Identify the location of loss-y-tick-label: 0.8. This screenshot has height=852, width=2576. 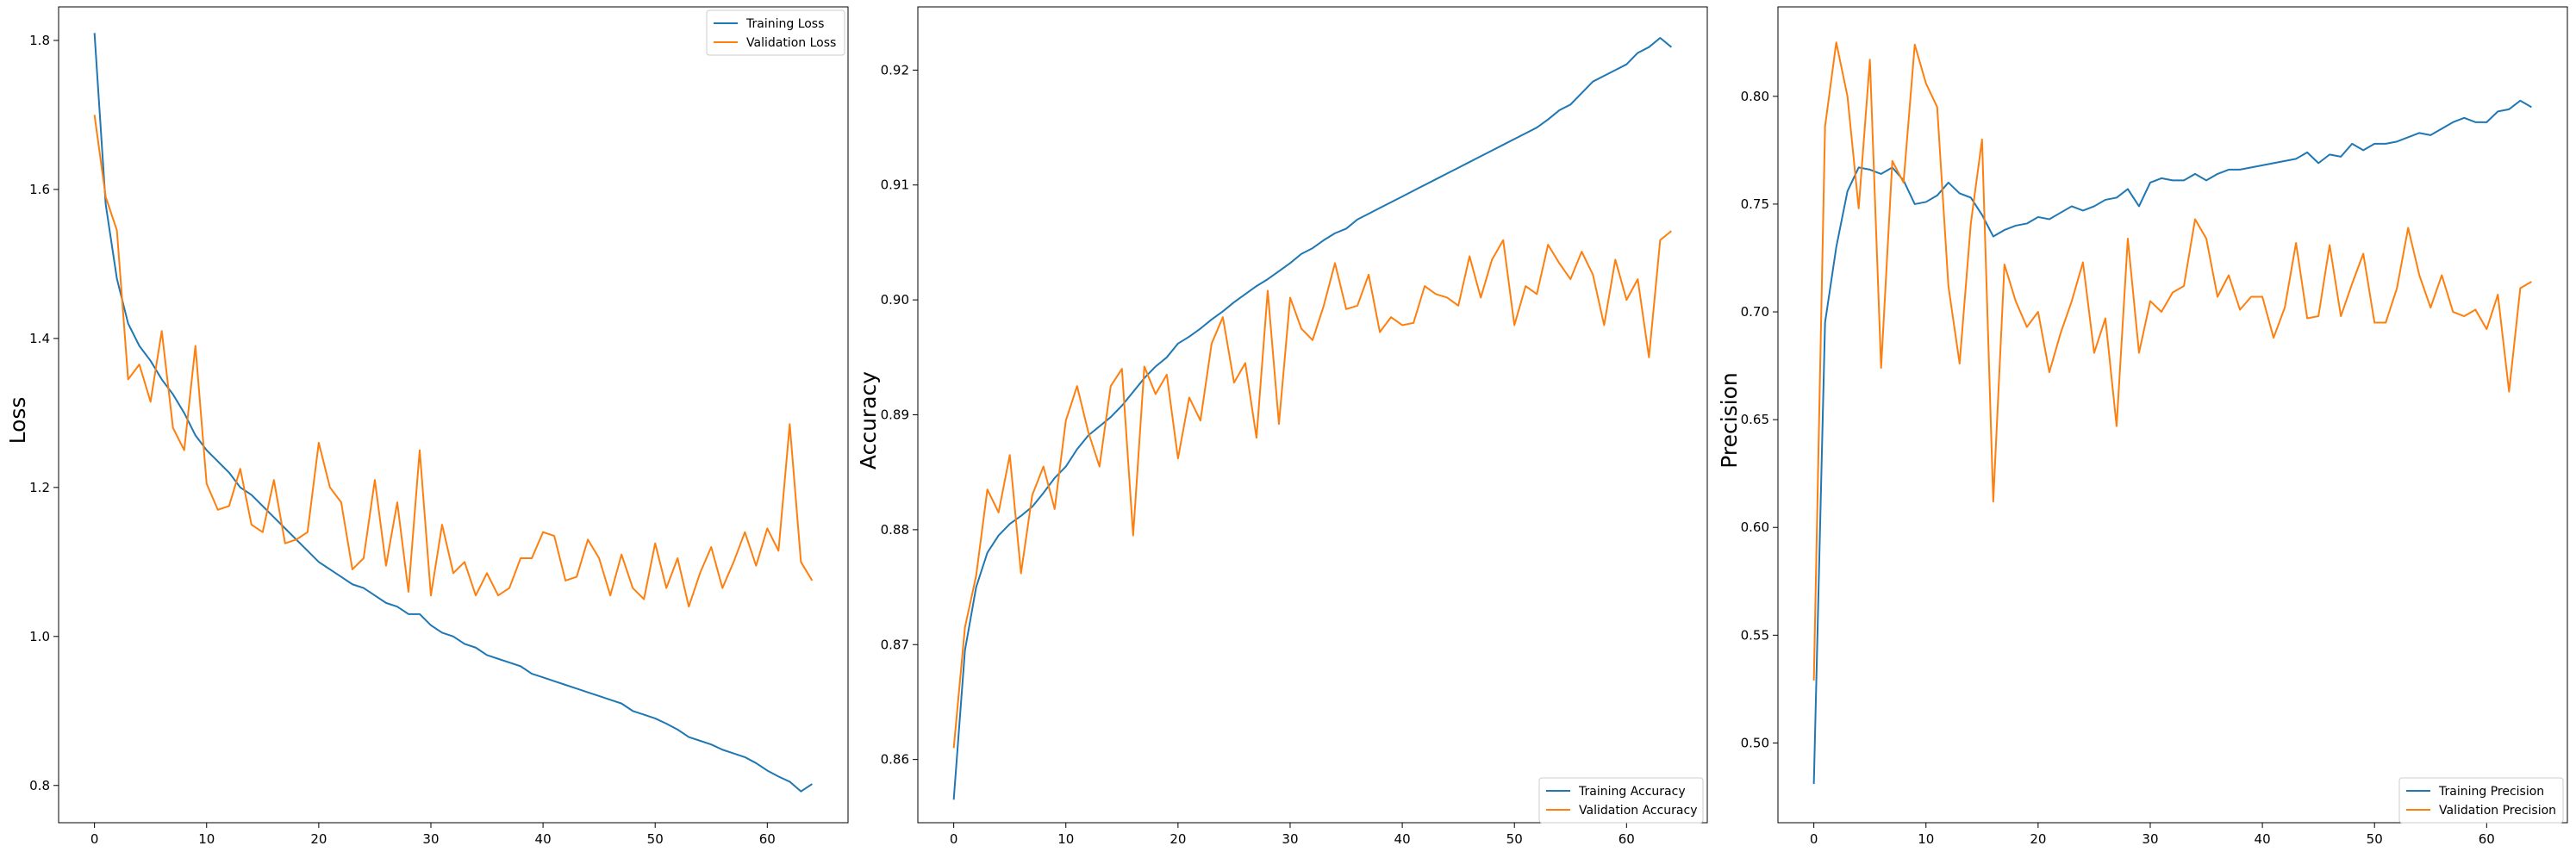
(39, 785).